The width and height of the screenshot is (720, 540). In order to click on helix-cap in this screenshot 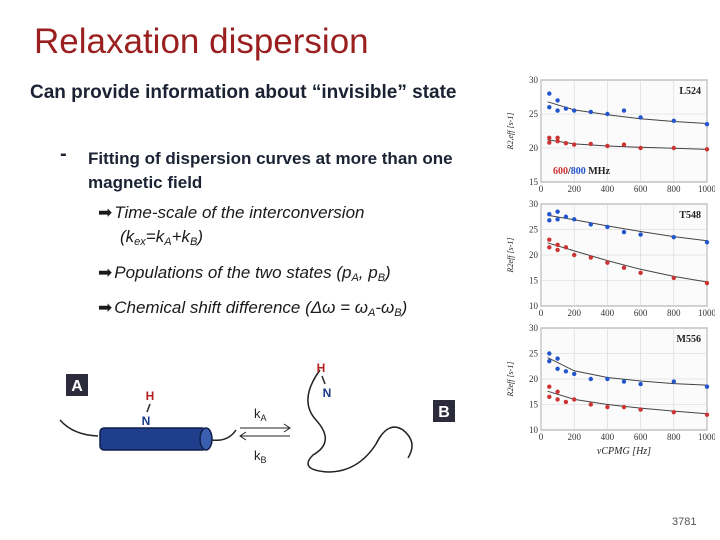, I will do `click(206, 439)`.